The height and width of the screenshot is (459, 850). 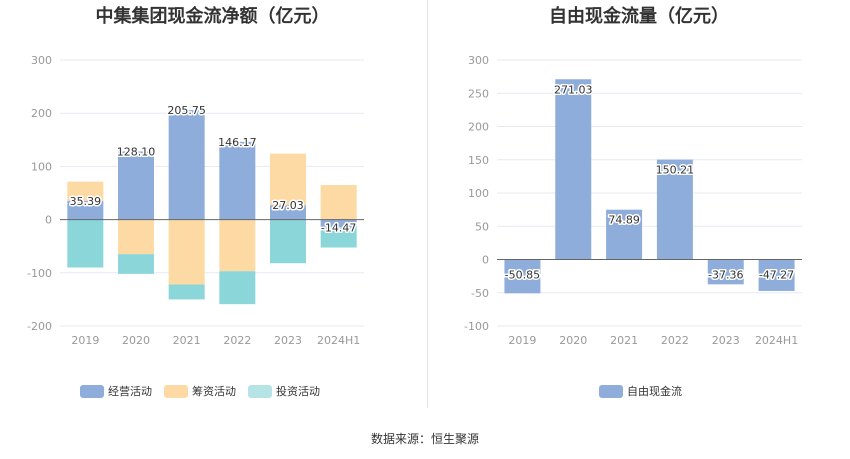 I want to click on y-tick-label: 150, so click(x=478, y=160).